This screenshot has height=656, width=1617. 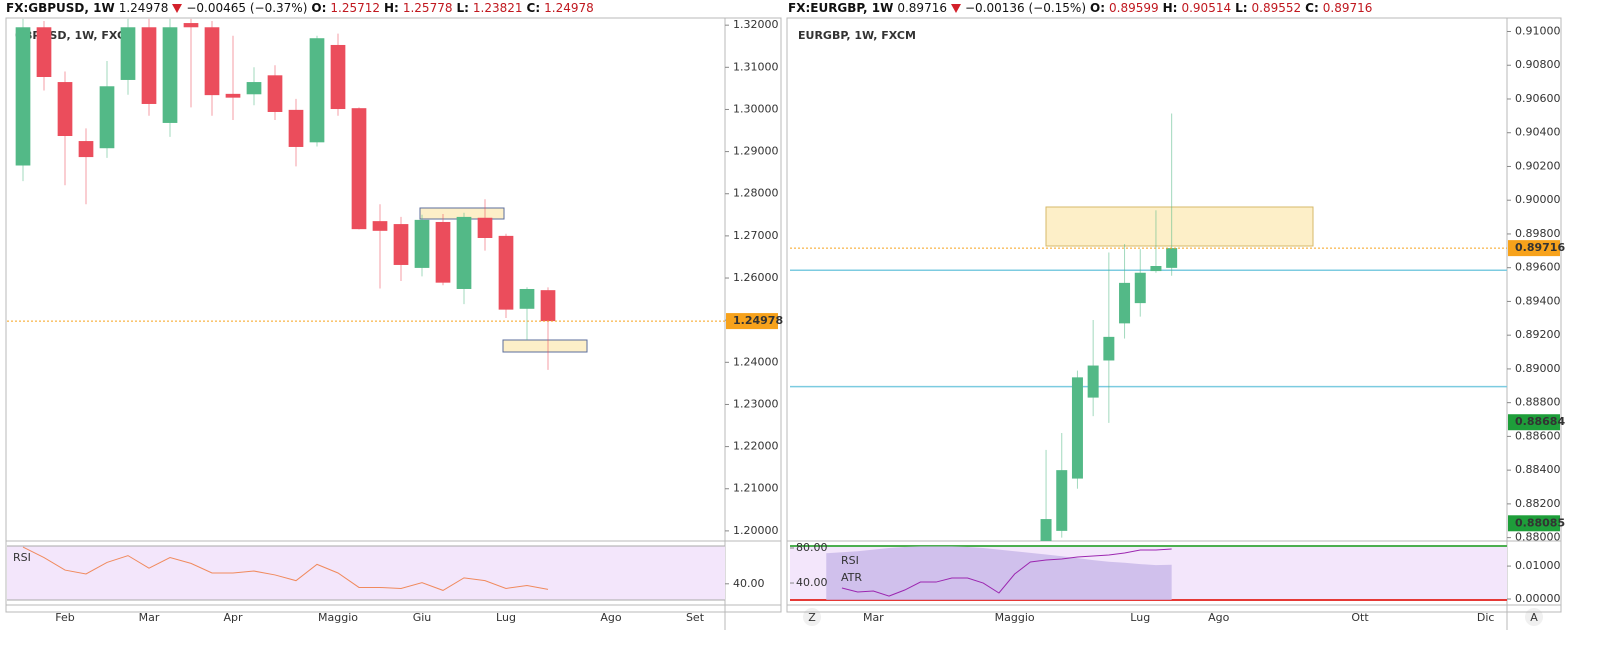 What do you see at coordinates (756, 361) in the screenshot?
I see `y-tick-label: 1.24000` at bounding box center [756, 361].